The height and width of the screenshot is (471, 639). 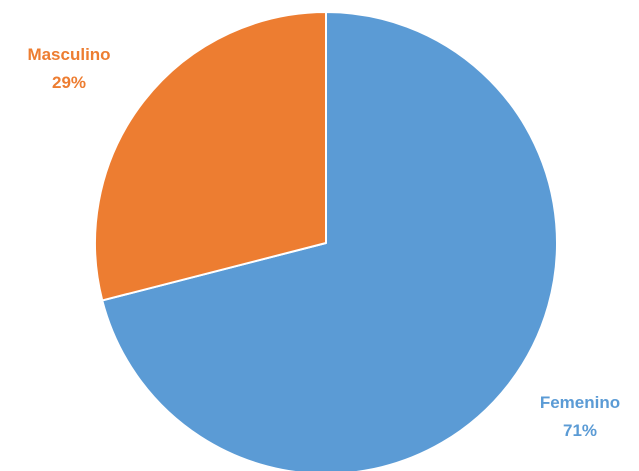 I want to click on slice-value-masculino: 29%, so click(x=69, y=82).